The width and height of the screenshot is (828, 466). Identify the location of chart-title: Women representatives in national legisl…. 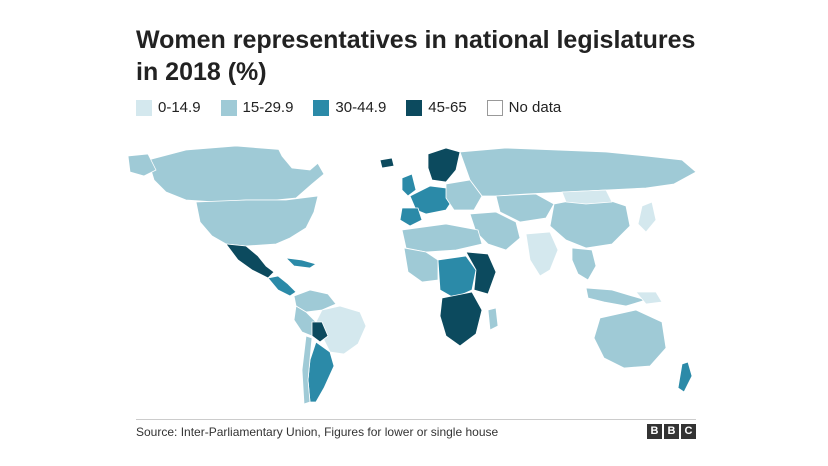
(416, 56).